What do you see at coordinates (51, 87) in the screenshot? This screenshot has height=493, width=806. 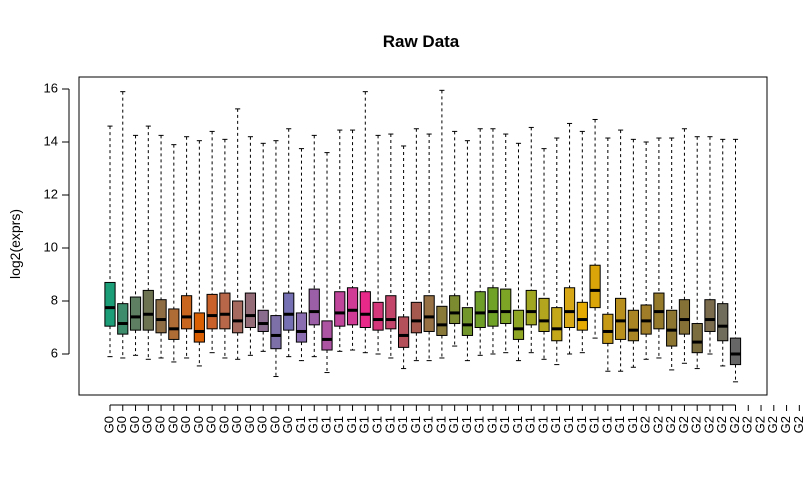 I see `y-tick-label: 16` at bounding box center [51, 87].